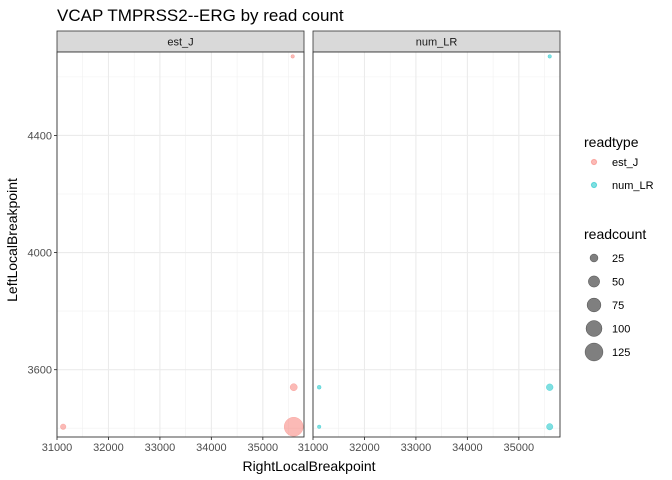 The height and width of the screenshot is (480, 672). Describe the element at coordinates (40, 254) in the screenshot. I see `y-tick-label: 4000` at that location.